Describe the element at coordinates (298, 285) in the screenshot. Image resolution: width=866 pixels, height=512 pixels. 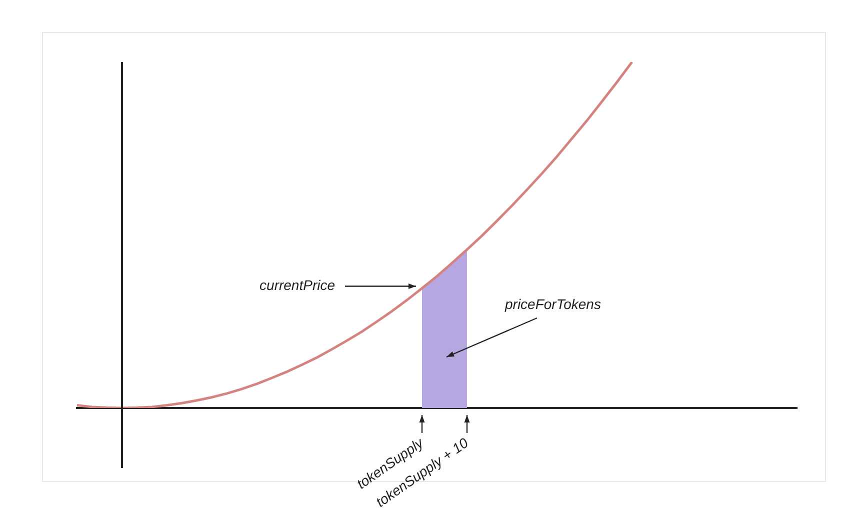
I see `annotation: currentPrice` at that location.